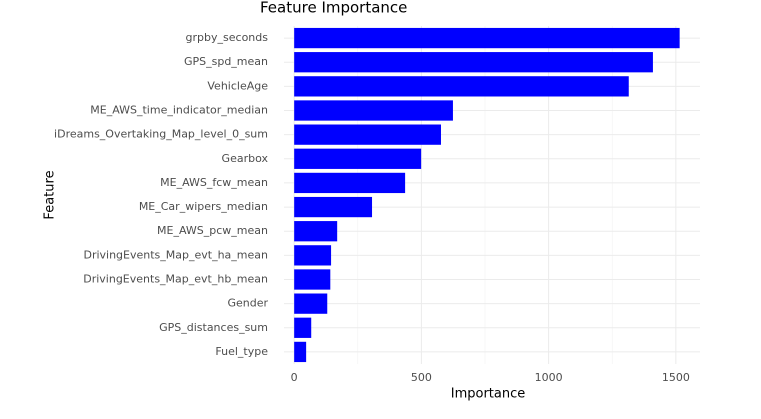  Describe the element at coordinates (676, 377) in the screenshot. I see `x-tick-label: 1500` at that location.